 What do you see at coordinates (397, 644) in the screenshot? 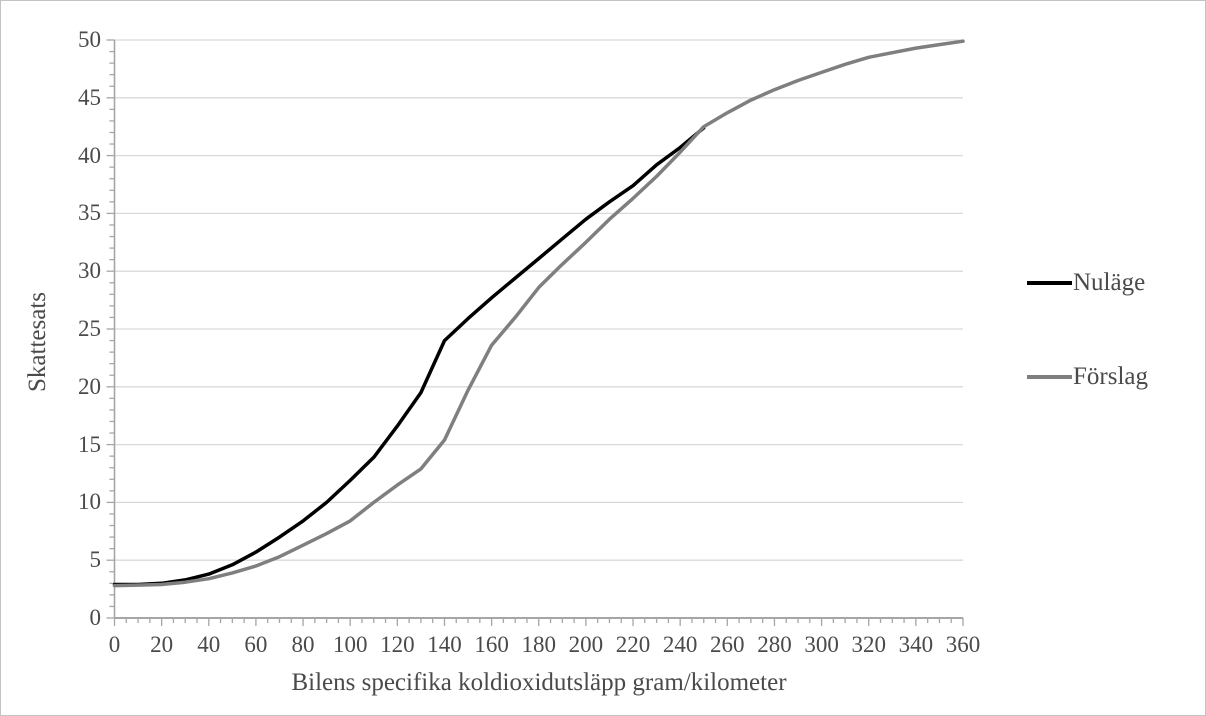
I see `x-tick-label: 120` at bounding box center [397, 644].